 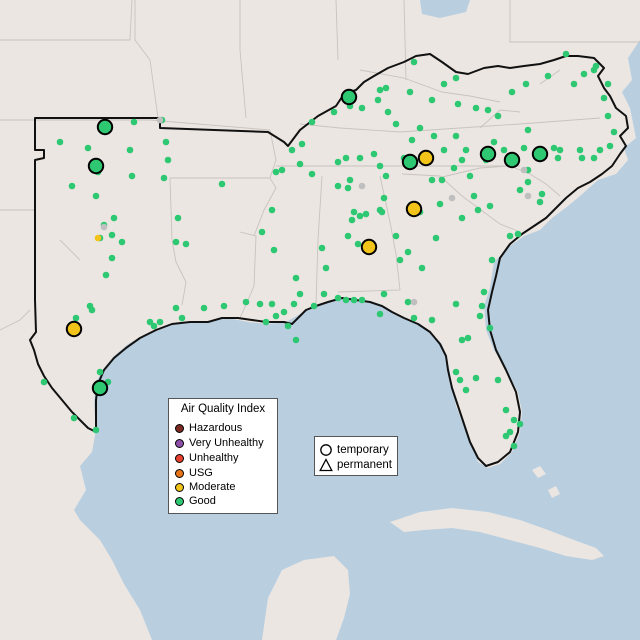 I want to click on small-monitor-moderate, so click(x=98, y=238).